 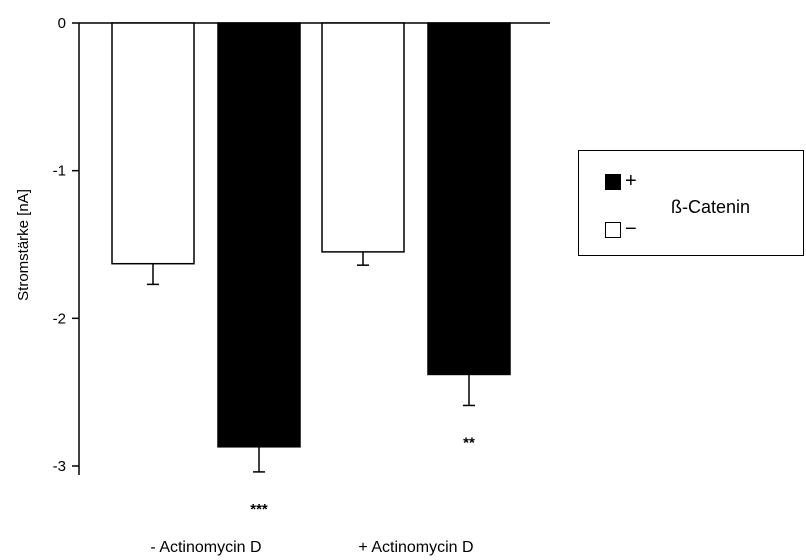 I want to click on y-ticks: 0 -1 -2 -3, so click(x=66, y=245).